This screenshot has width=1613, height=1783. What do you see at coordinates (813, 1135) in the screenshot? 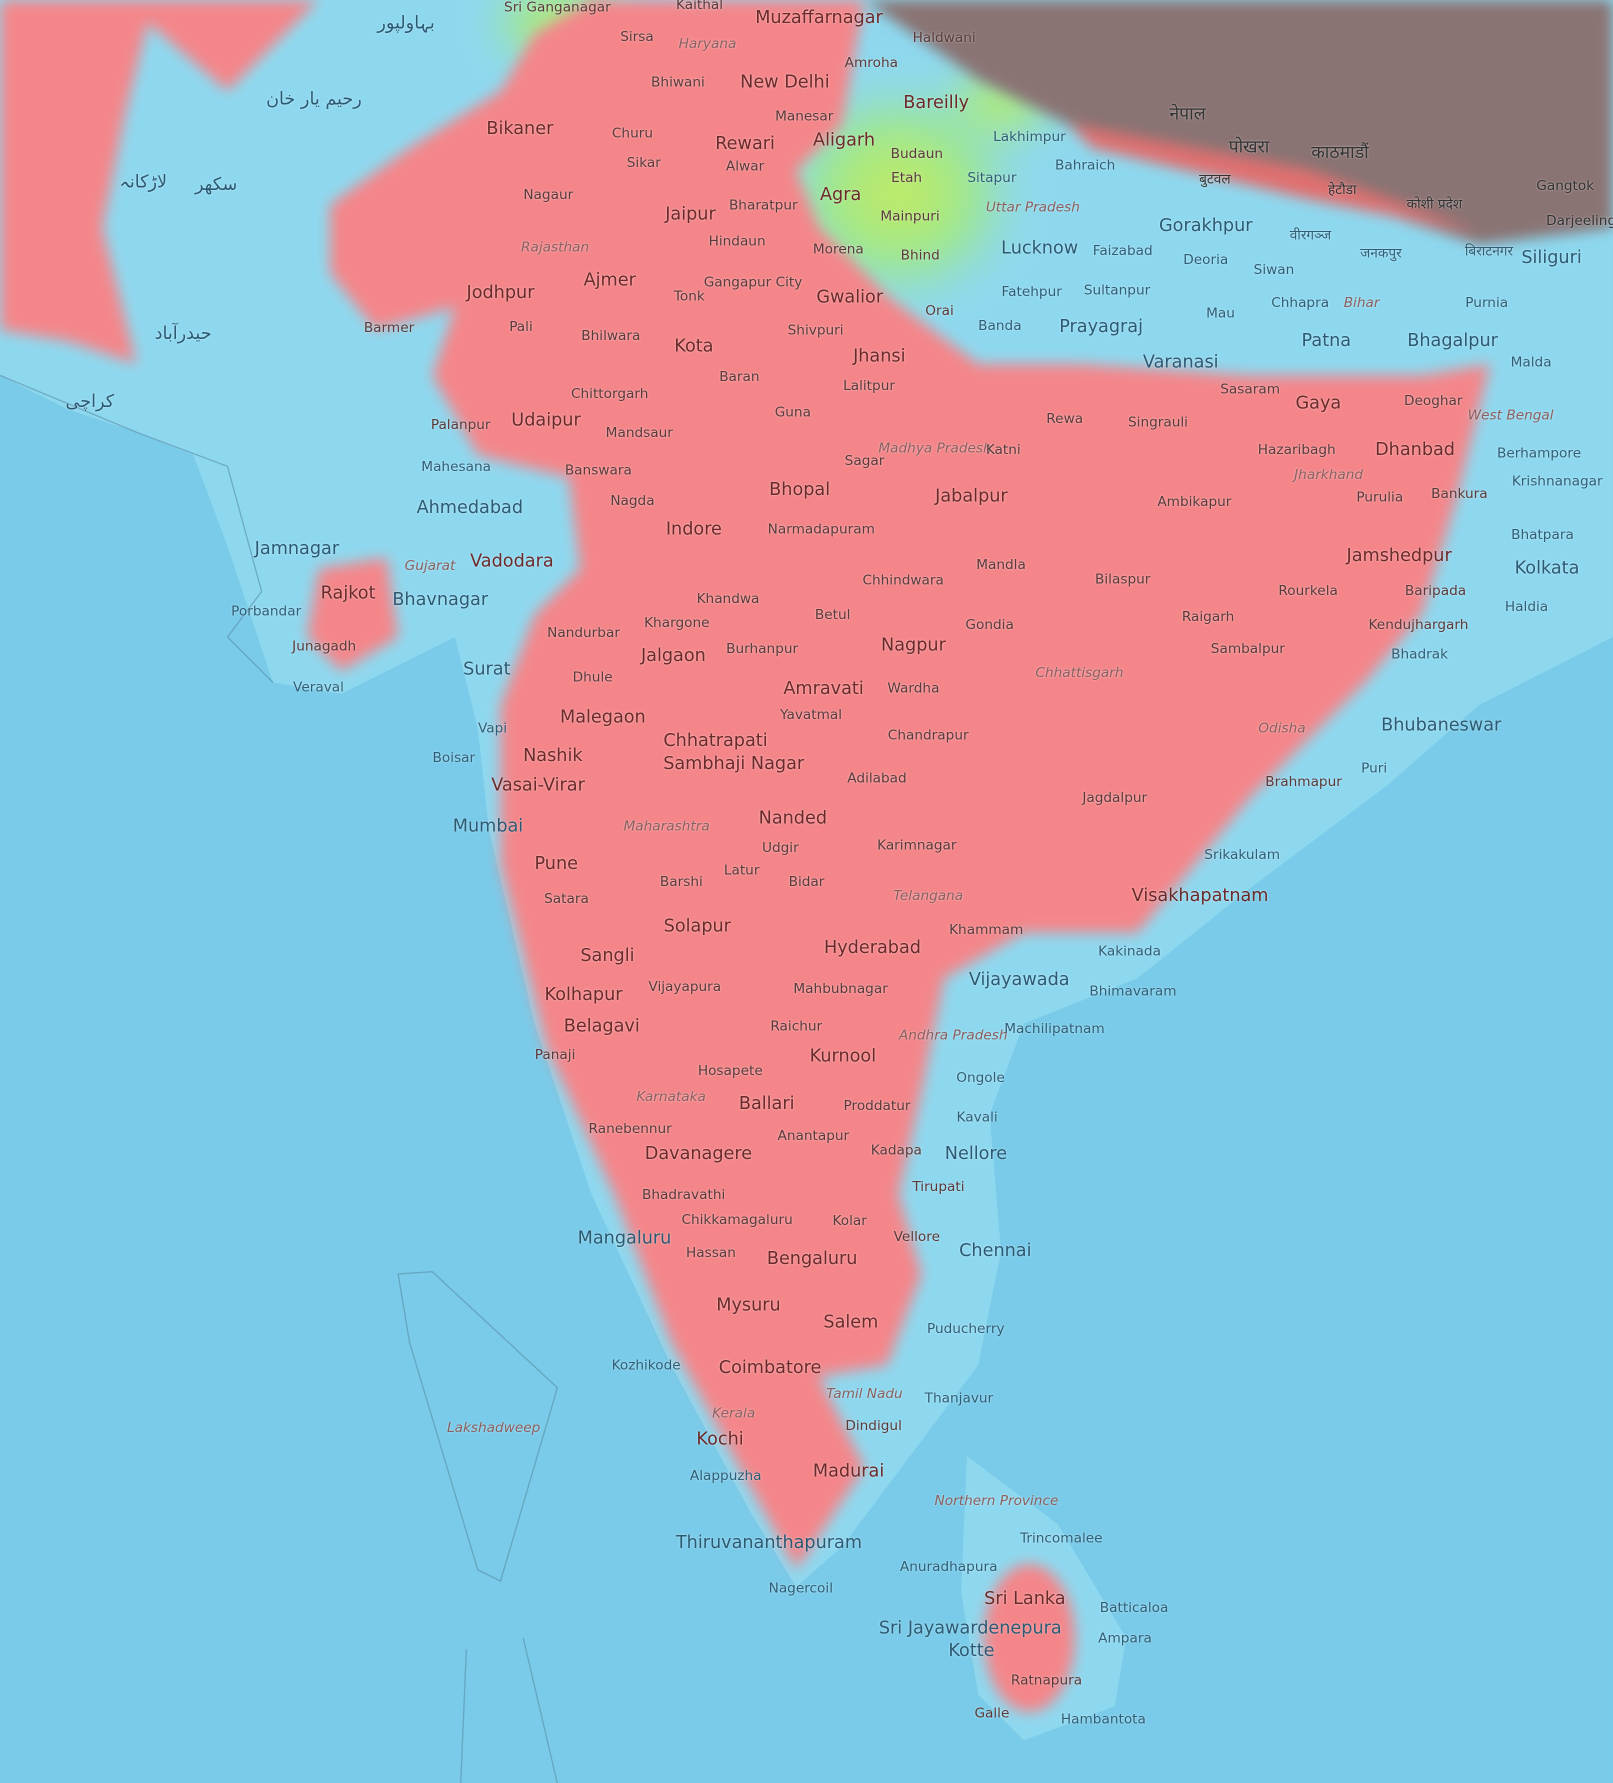
I see `place-label: Anantapur` at bounding box center [813, 1135].